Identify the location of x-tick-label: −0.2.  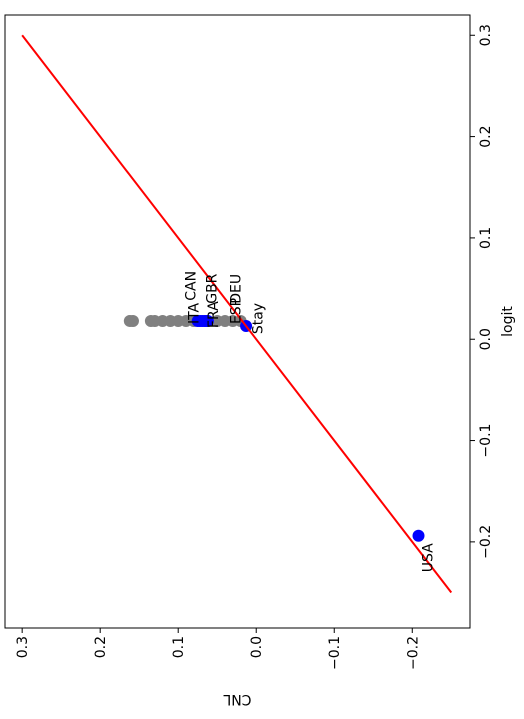
(486, 542).